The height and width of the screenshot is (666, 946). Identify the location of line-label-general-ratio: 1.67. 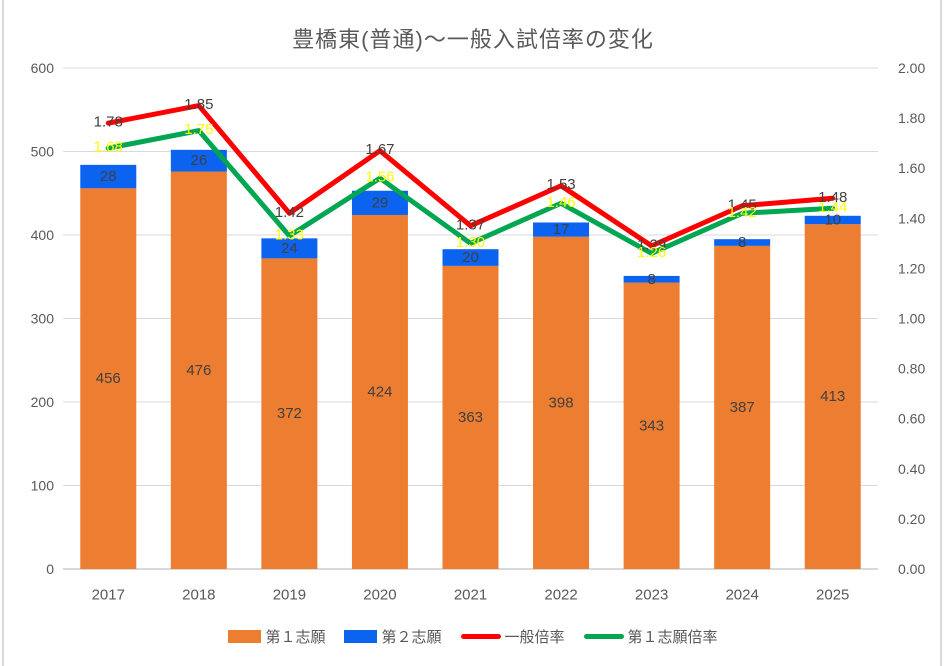
(379, 149).